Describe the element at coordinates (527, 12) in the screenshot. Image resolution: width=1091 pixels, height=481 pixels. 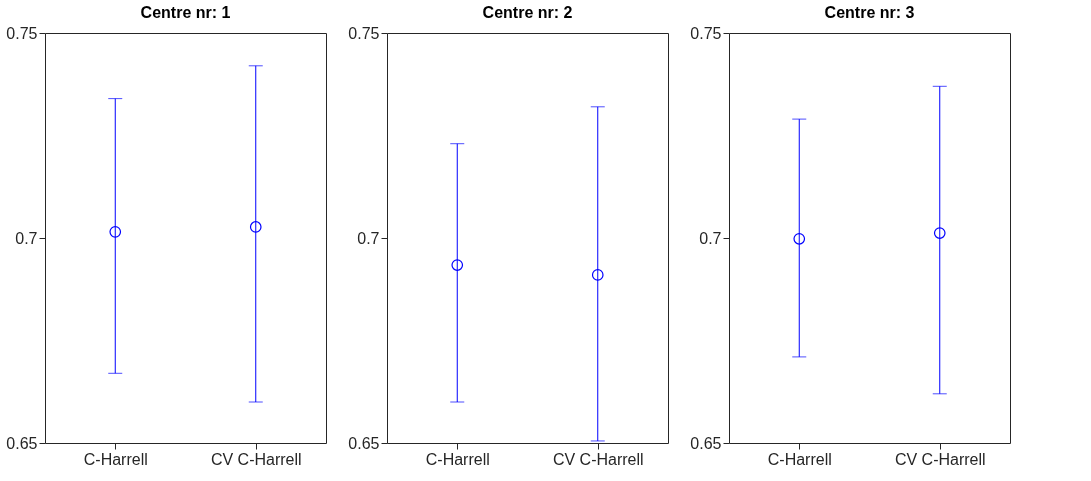
I see `chart-title: Centre nr: 2` at that location.